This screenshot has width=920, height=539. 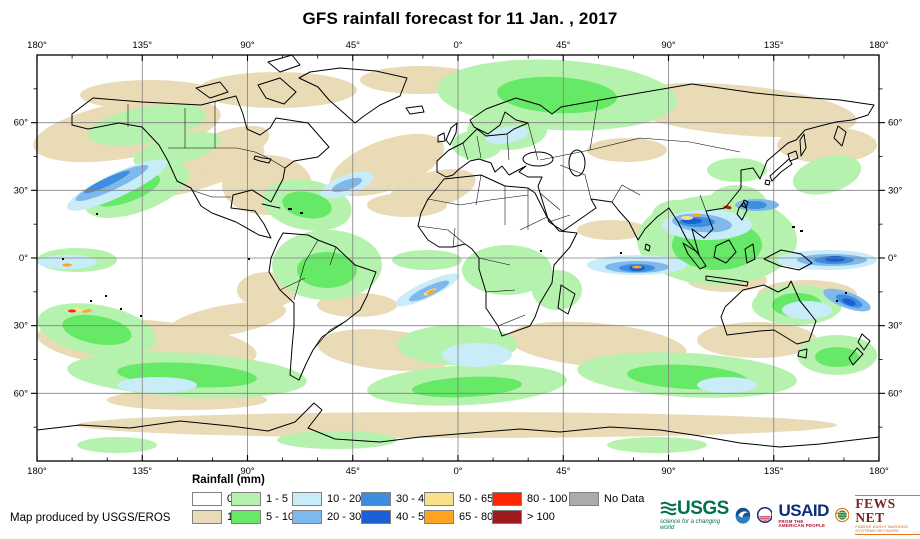 What do you see at coordinates (262, 159) in the screenshot?
I see `great-lakes` at bounding box center [262, 159].